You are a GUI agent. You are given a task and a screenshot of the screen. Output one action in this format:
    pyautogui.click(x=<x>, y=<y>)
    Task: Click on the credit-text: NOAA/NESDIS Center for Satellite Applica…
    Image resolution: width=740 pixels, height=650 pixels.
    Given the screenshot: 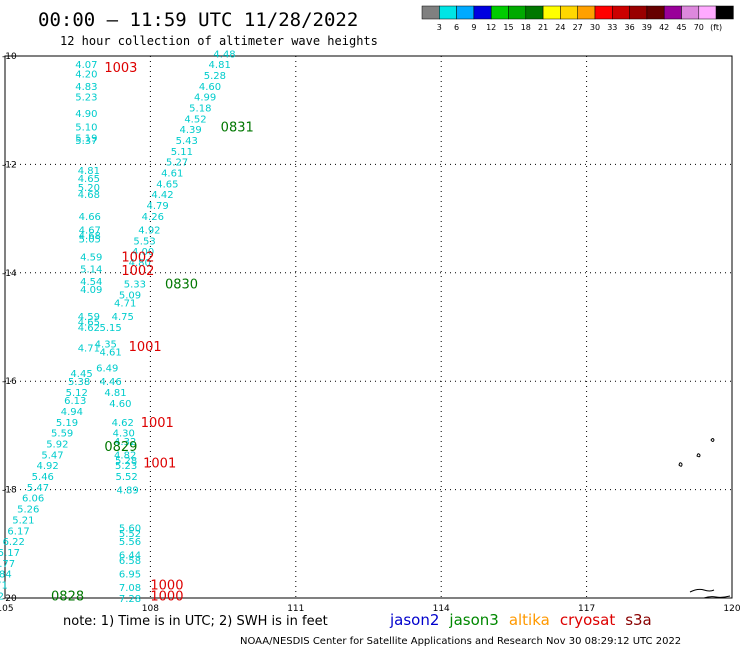 What is the action you would take?
    pyautogui.click(x=460, y=641)
    